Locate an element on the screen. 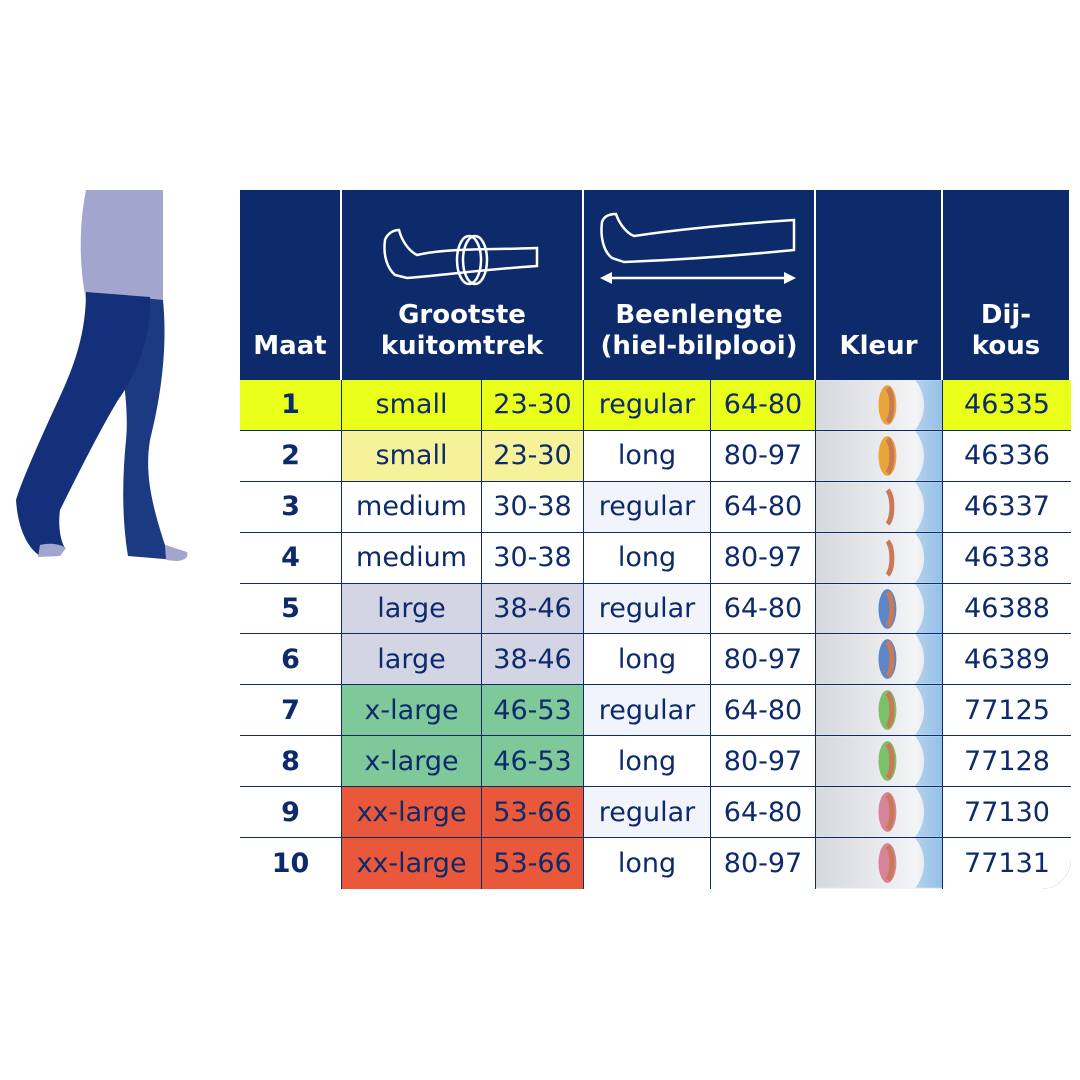  product-code-cell: 46335 is located at coordinates (1007, 405).